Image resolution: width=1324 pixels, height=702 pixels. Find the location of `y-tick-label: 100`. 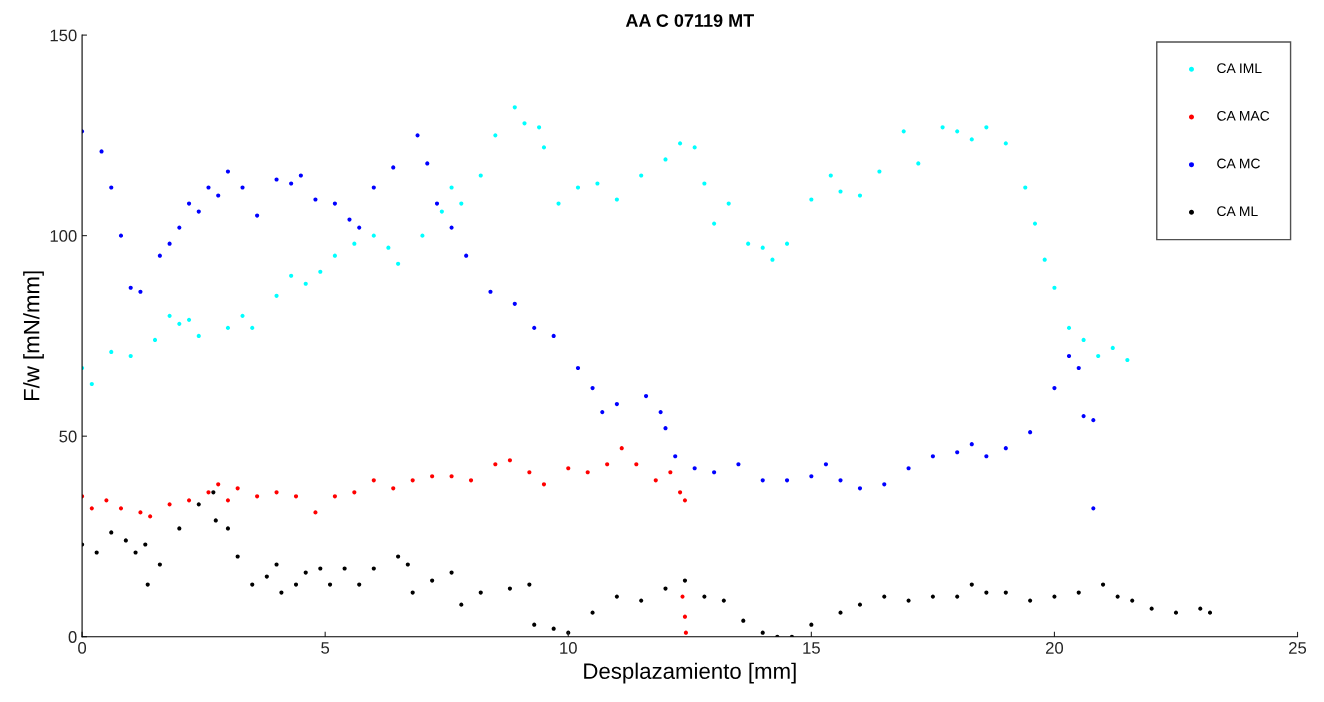

y-tick-label: 100 is located at coordinates (63, 236).